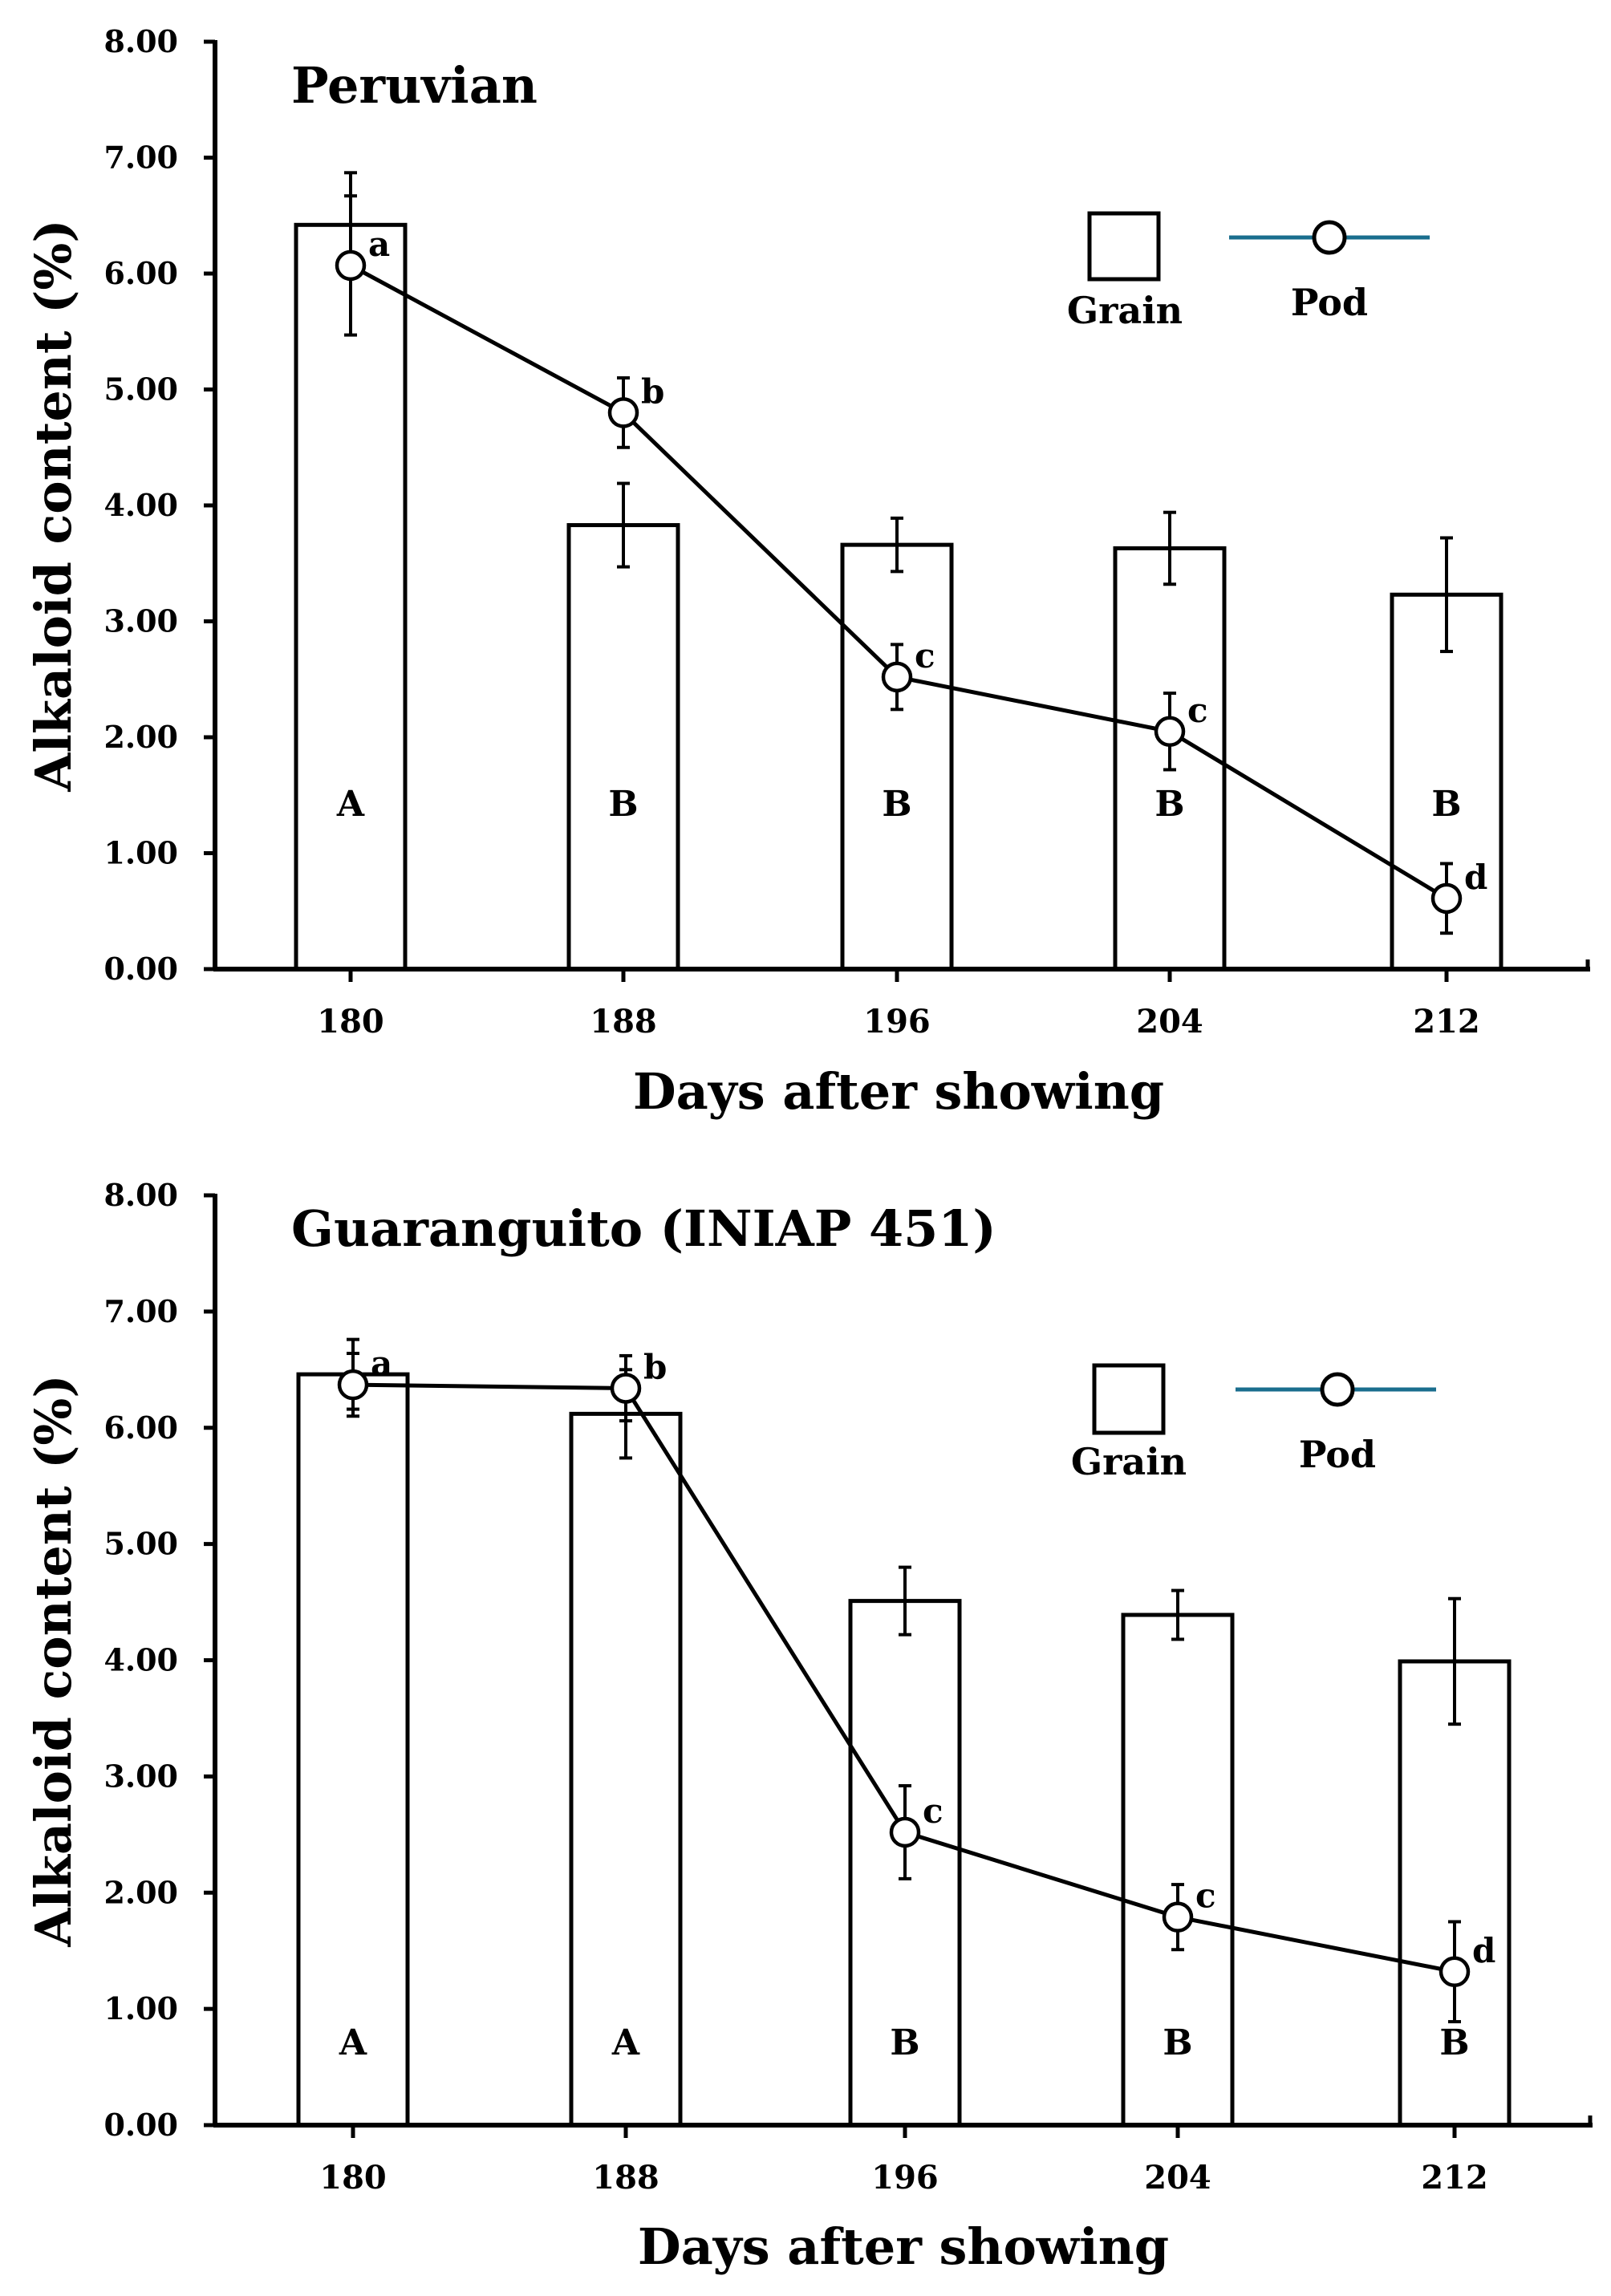  What do you see at coordinates (643, 1228) in the screenshot?
I see `chart-title: Guaranguito (INIAP 451)` at bounding box center [643, 1228].